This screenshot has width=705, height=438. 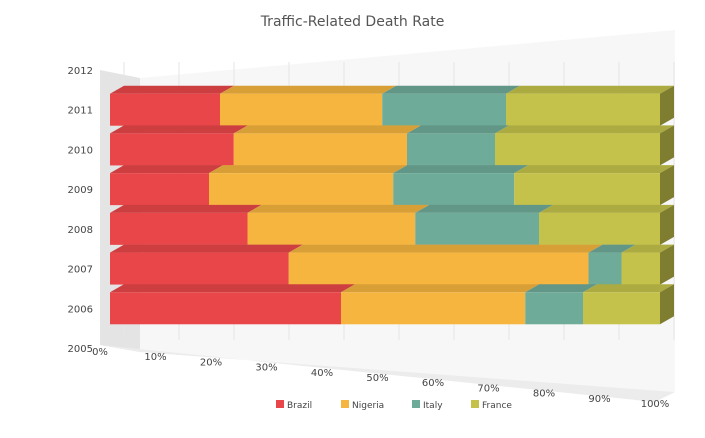 What do you see at coordinates (621, 308) in the screenshot?
I see `bar-france-2006` at bounding box center [621, 308].